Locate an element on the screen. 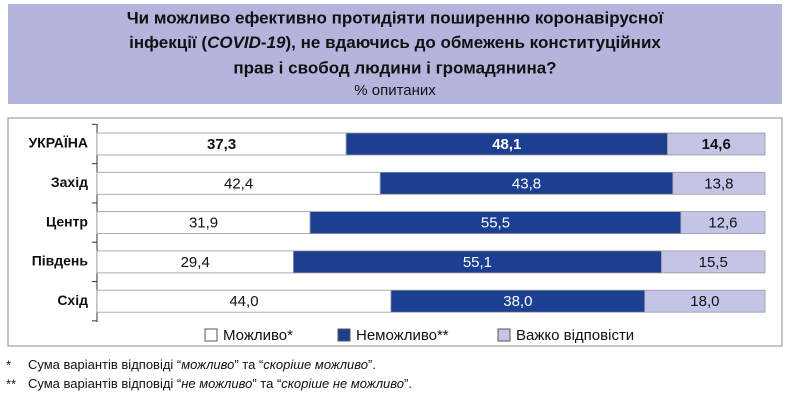 The image size is (789, 401). value-label: 37,3 is located at coordinates (221, 144).